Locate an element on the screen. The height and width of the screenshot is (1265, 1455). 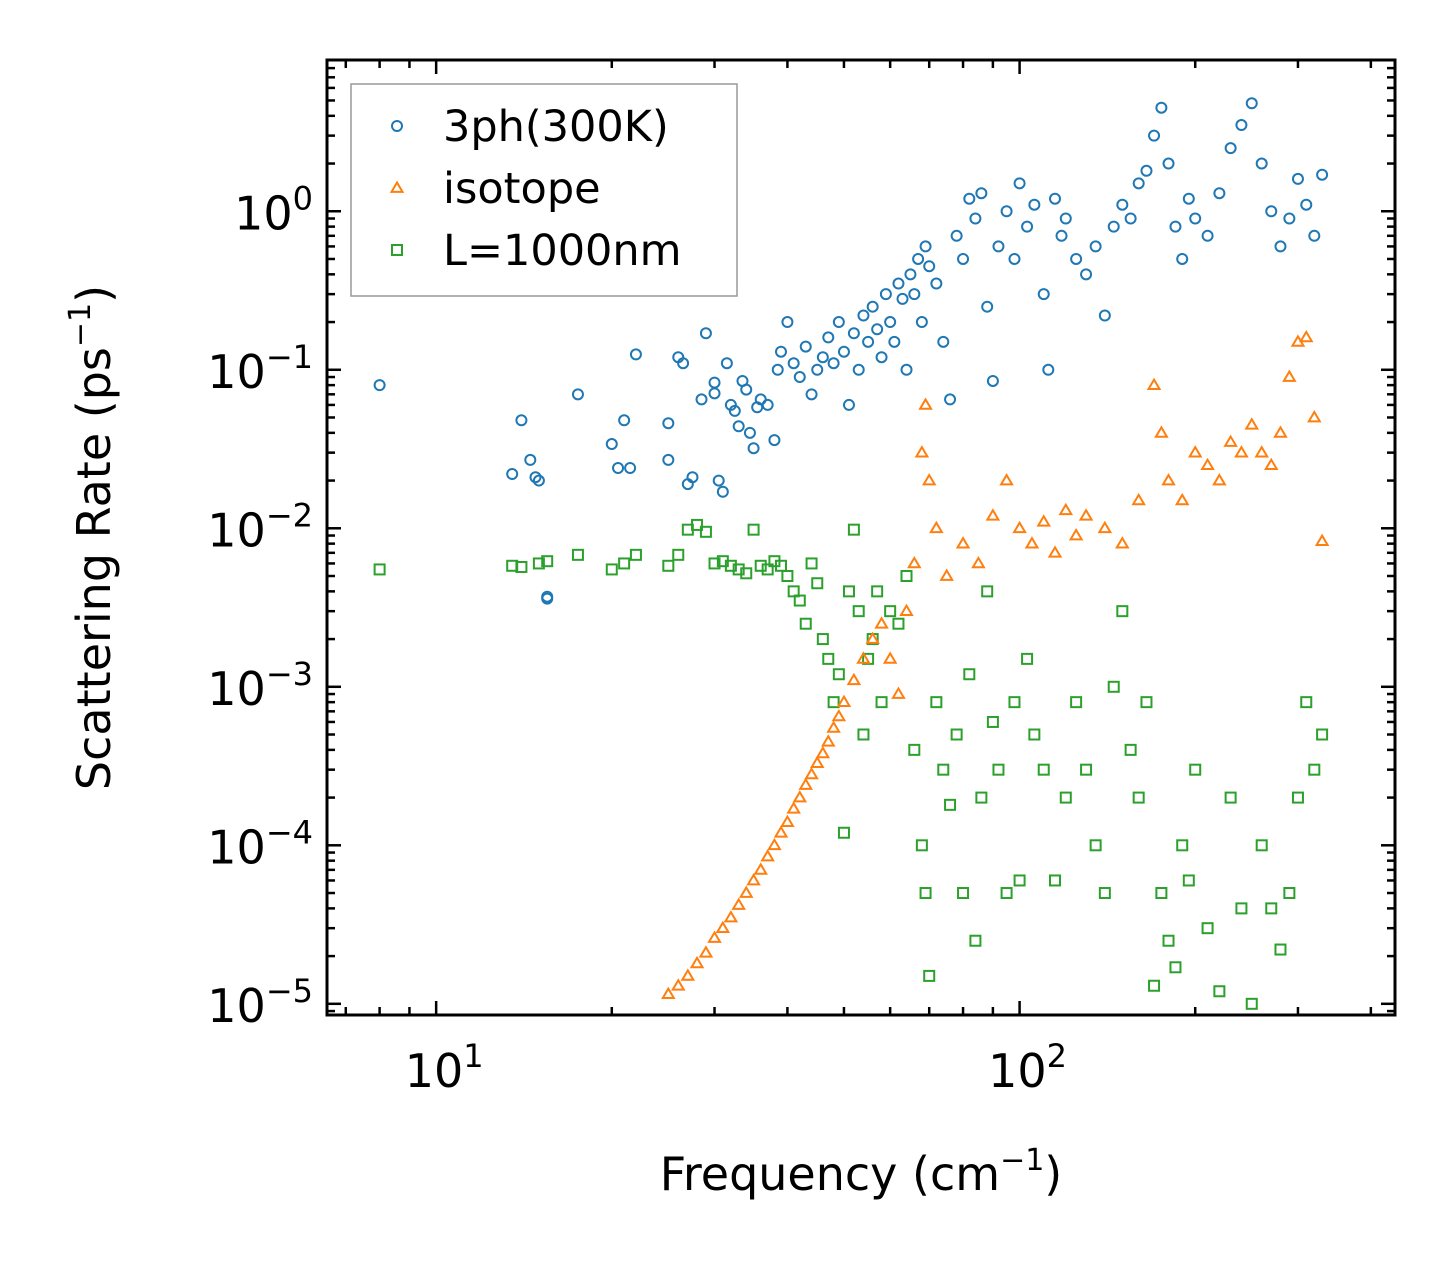
legend-label: isotope is located at coordinates (522, 189).